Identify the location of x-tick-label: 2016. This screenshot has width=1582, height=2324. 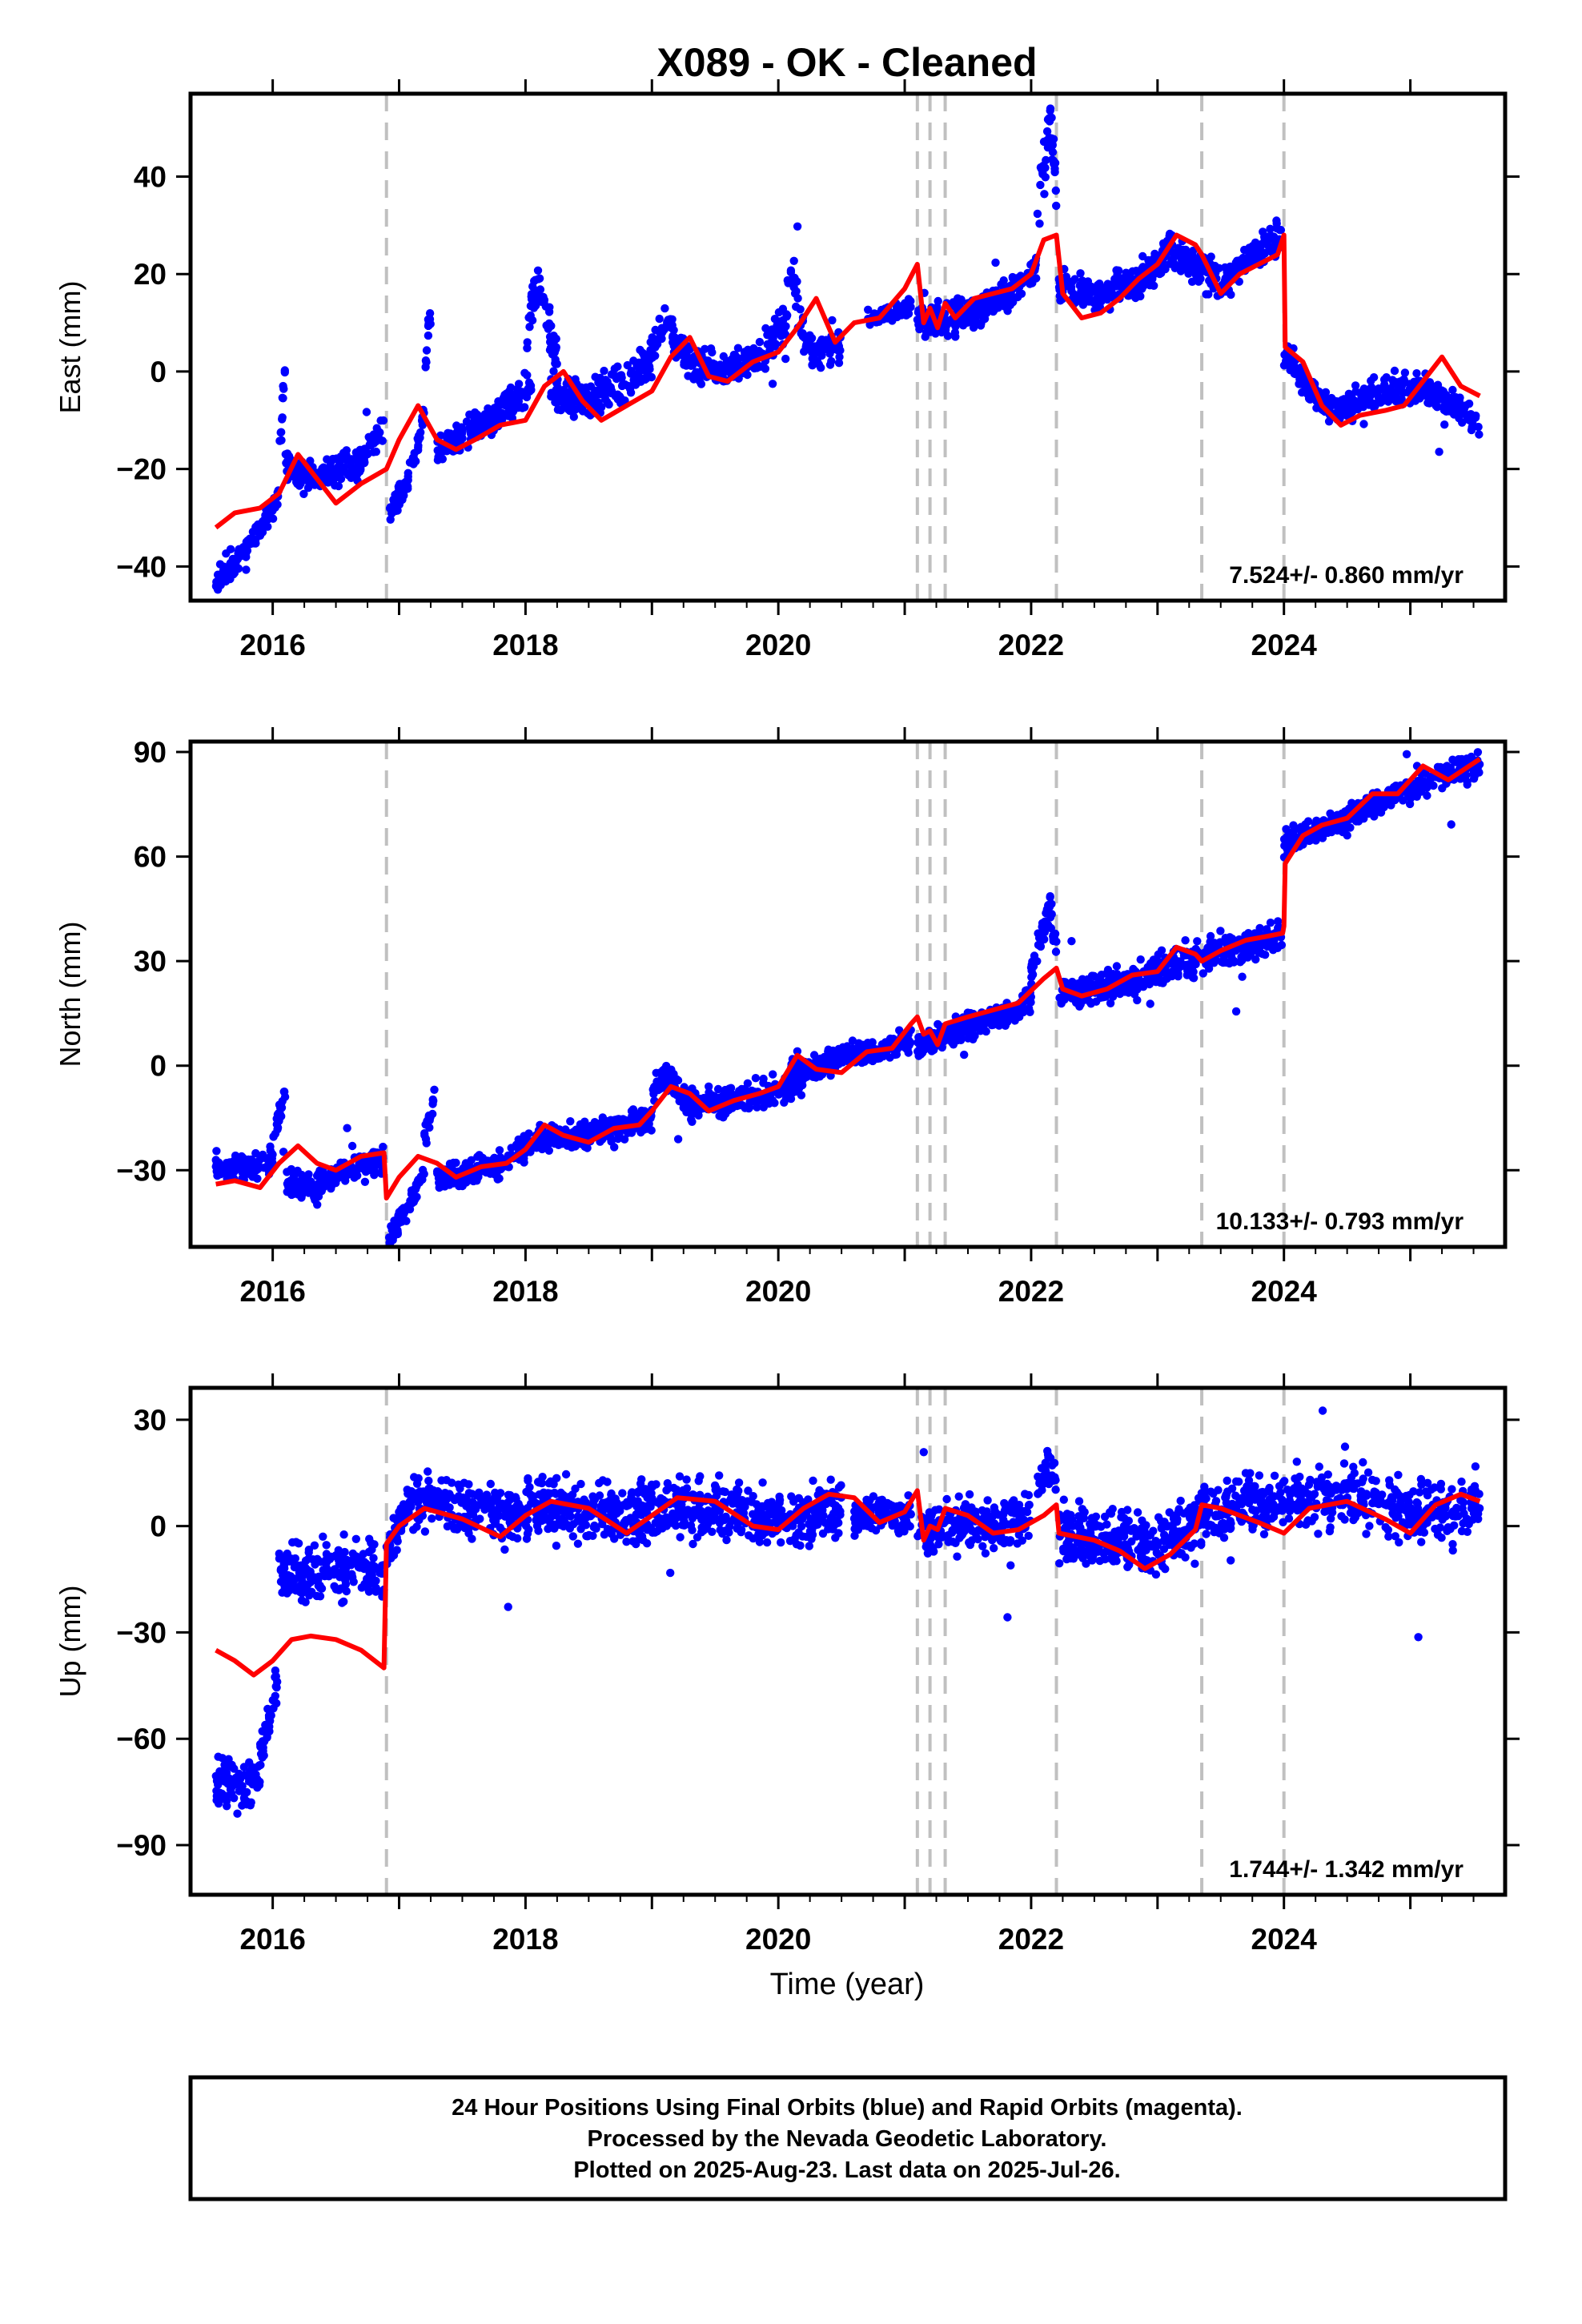
(272, 1291).